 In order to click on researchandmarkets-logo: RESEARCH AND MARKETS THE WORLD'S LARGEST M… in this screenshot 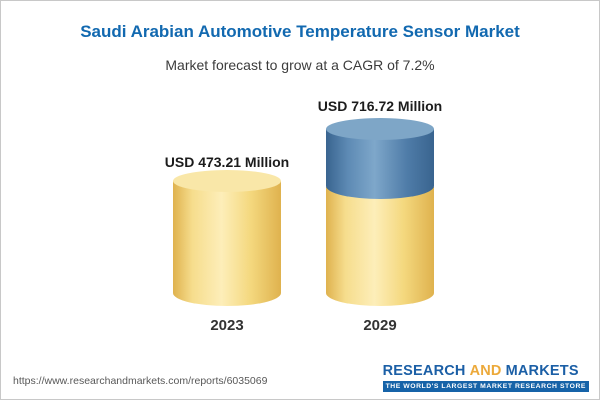, I will do `click(485, 377)`.